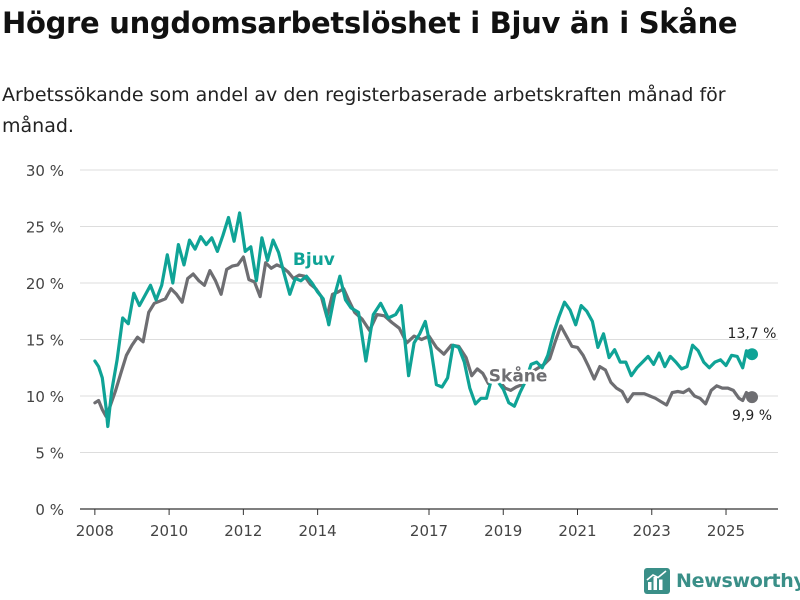  I want to click on end-value-label-skane: 9,9 %, so click(752, 416).